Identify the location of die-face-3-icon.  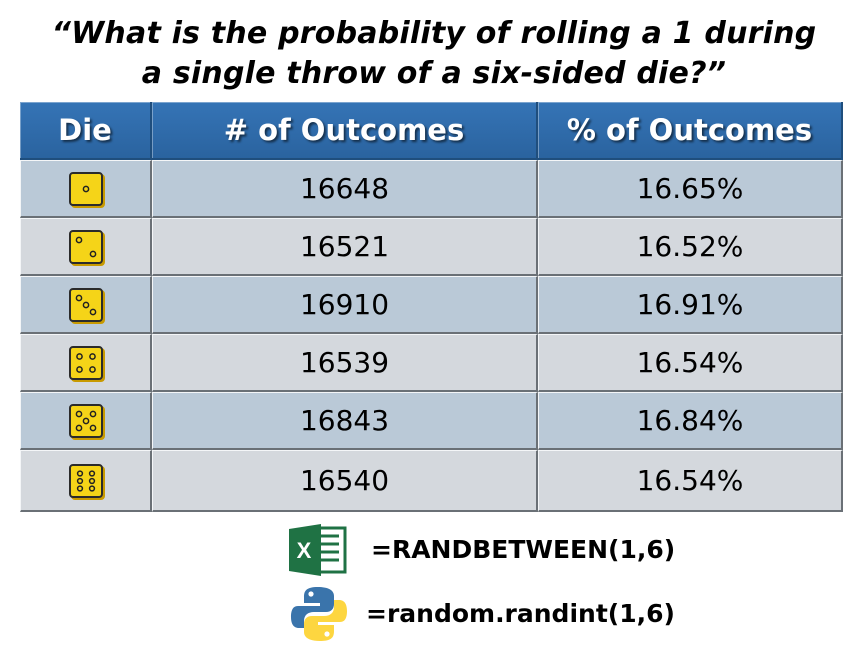
(85, 304).